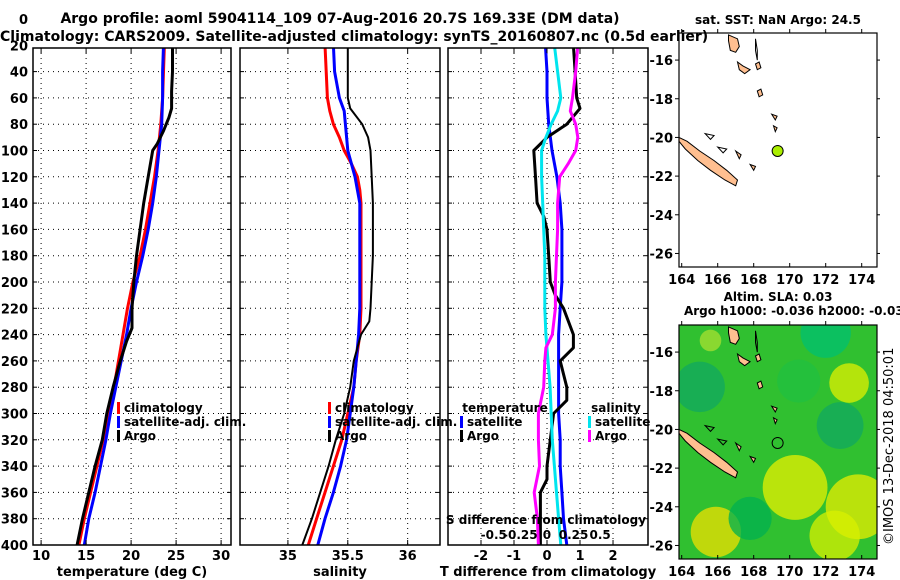 The image size is (900, 580). What do you see at coordinates (41, 556) in the screenshot?
I see `x-tick-label-temperature: 10` at bounding box center [41, 556].